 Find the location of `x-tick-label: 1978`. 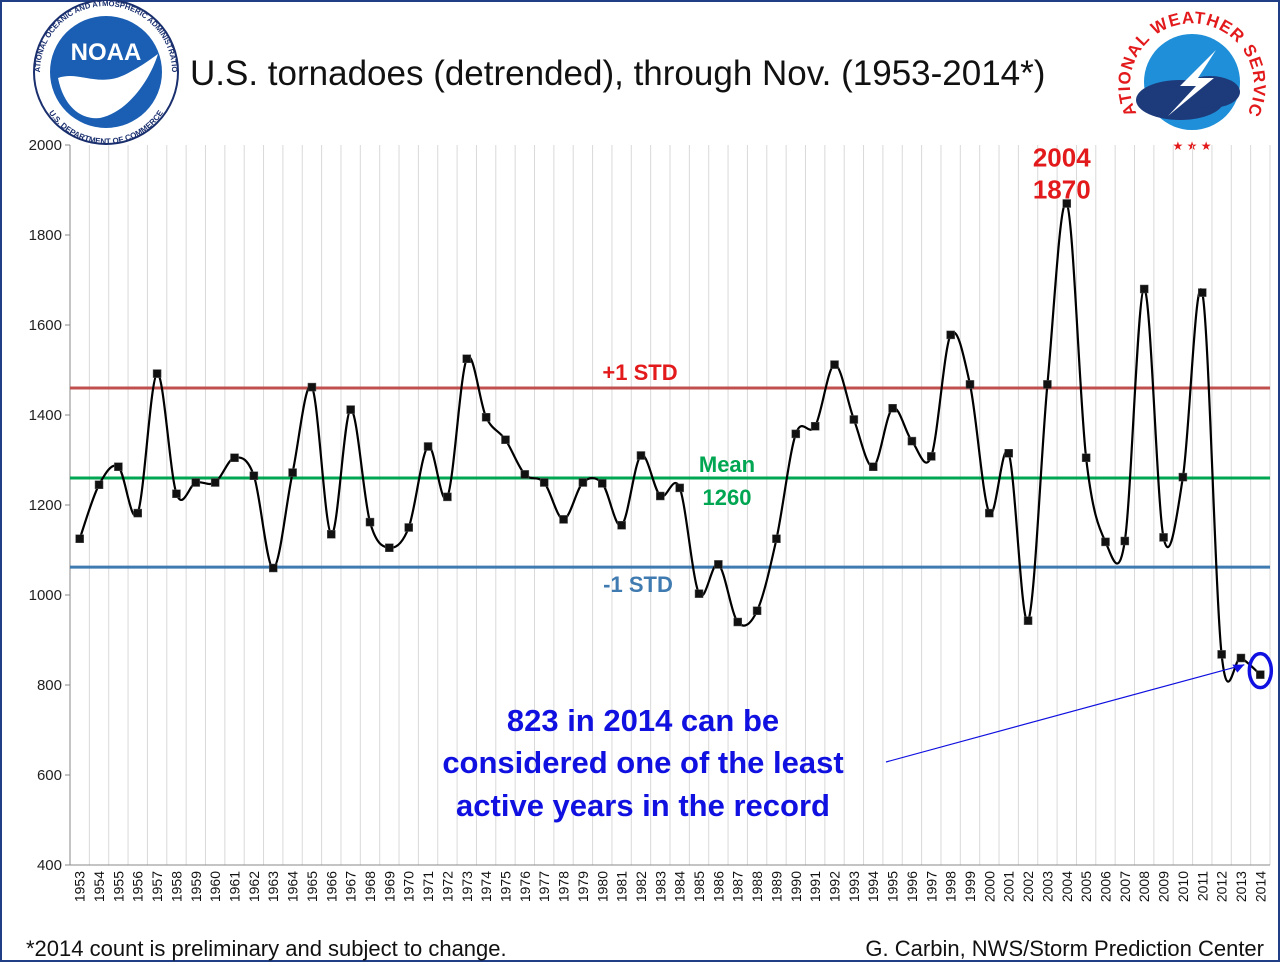

x-tick-label: 1978 is located at coordinates (564, 886).